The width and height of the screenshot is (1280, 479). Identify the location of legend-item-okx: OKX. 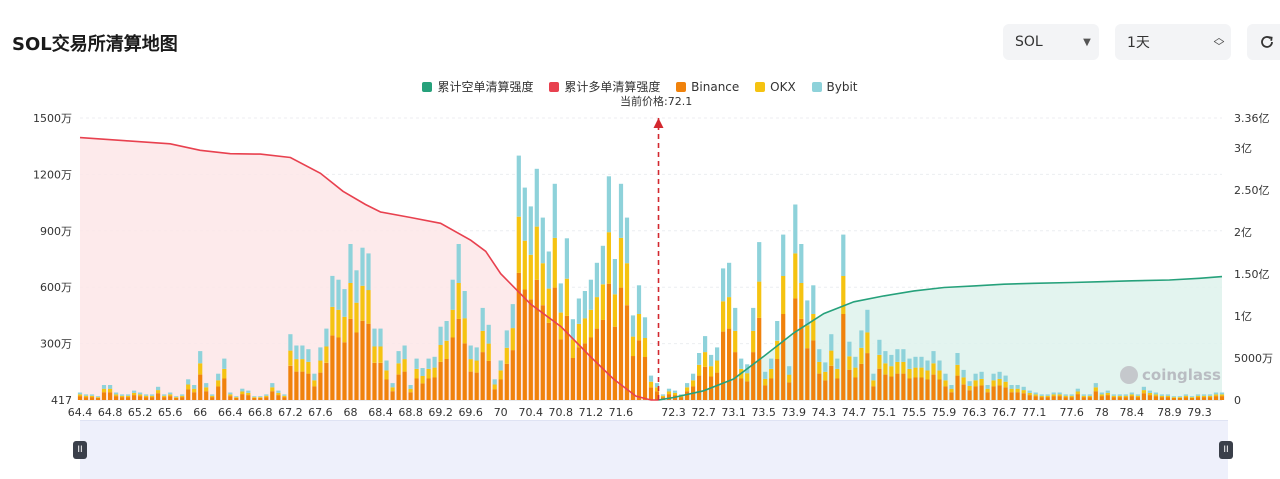
(775, 87).